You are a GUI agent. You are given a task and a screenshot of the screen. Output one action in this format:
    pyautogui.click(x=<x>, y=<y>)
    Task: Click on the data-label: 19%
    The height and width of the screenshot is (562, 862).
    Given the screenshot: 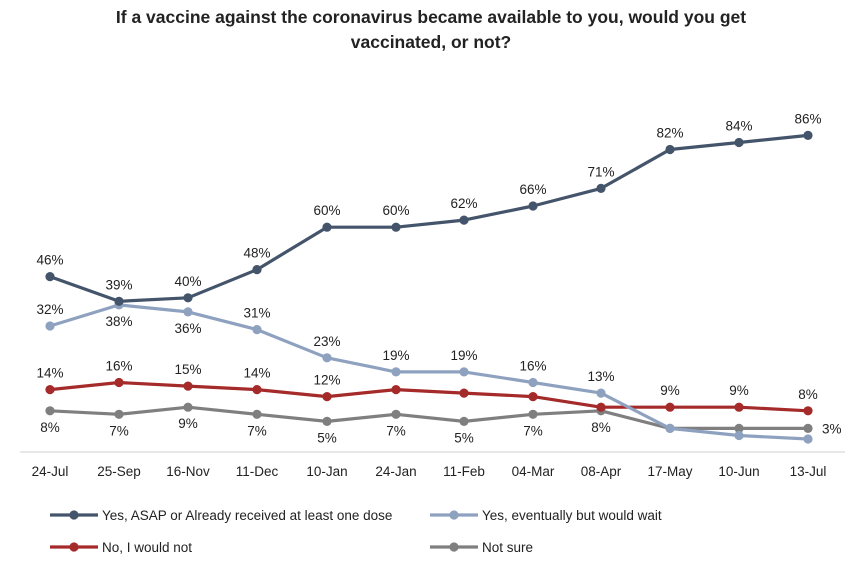 What is the action you would take?
    pyautogui.click(x=395, y=355)
    